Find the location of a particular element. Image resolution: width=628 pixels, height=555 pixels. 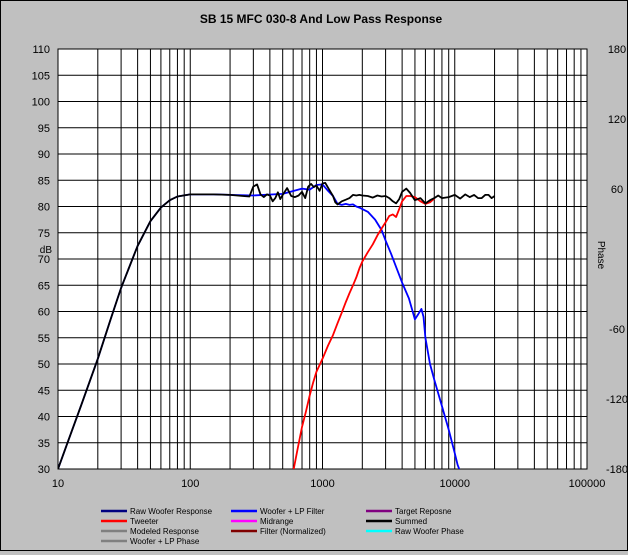

legend-item: Summed is located at coordinates (396, 521).